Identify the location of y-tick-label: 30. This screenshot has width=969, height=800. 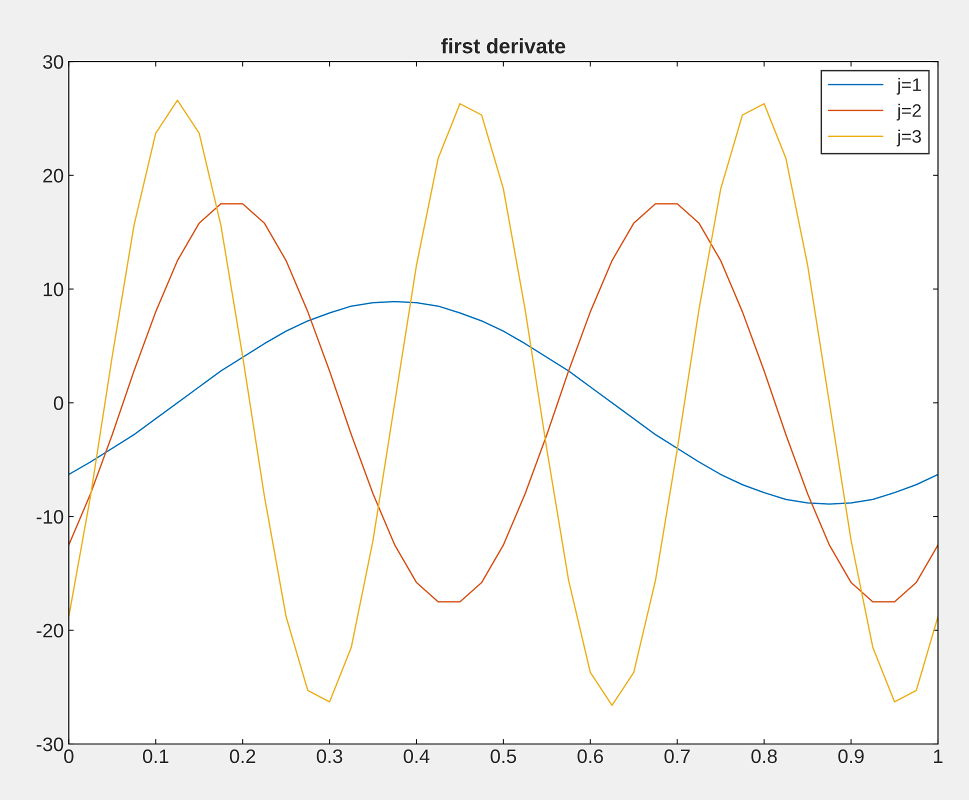
(53, 62).